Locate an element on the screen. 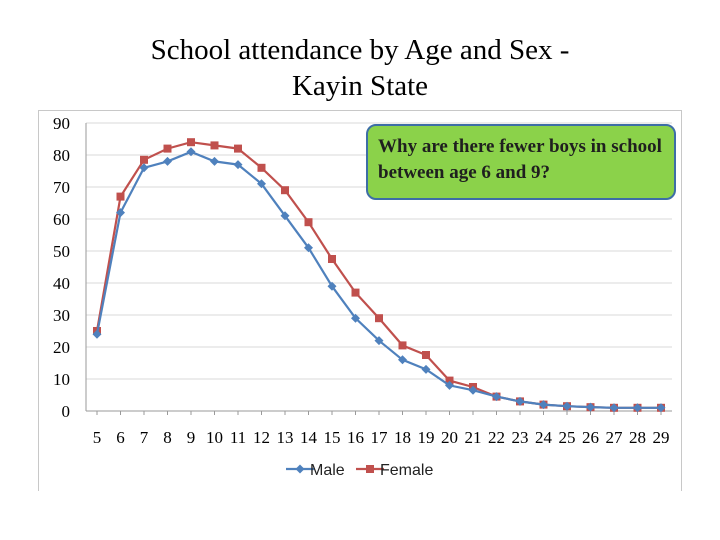 The width and height of the screenshot is (720, 540). x-tick-label: 6 is located at coordinates (120, 437).